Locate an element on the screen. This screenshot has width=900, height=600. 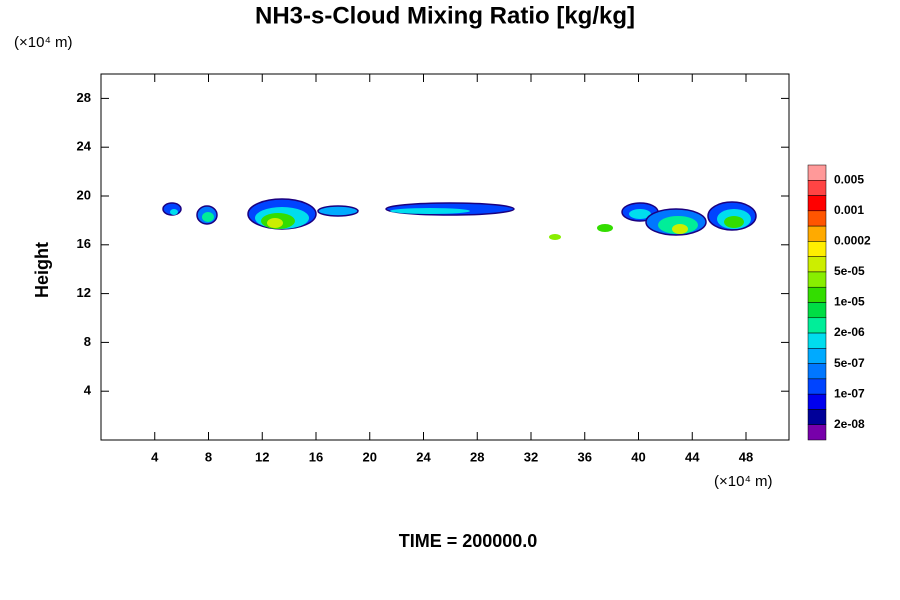
colorbar-label: 2e-06 is located at coordinates (849, 332).